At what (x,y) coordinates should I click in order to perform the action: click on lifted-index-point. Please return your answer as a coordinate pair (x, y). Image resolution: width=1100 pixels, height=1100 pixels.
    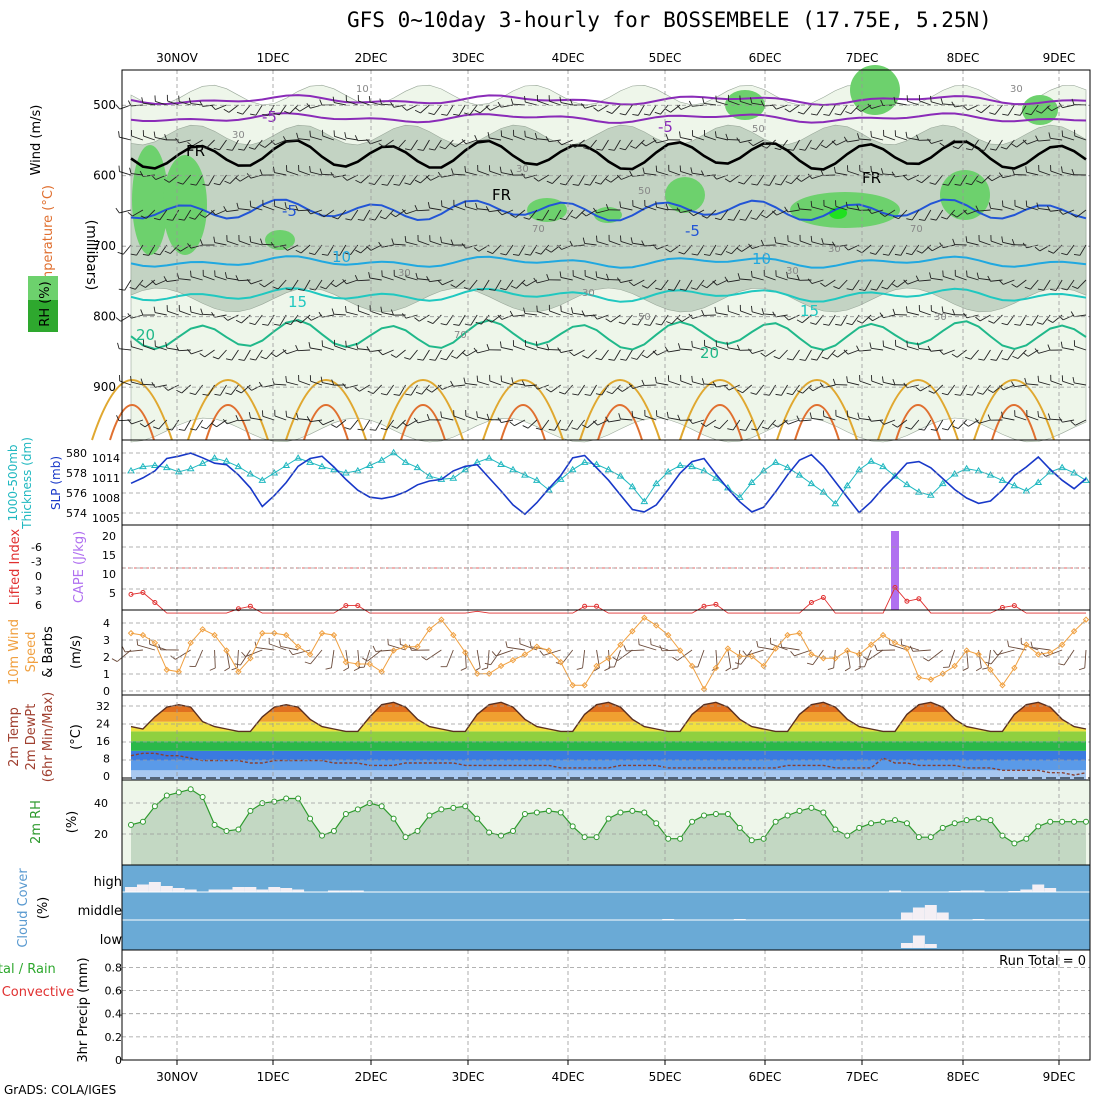
    Looking at the image, I should click on (131, 594).